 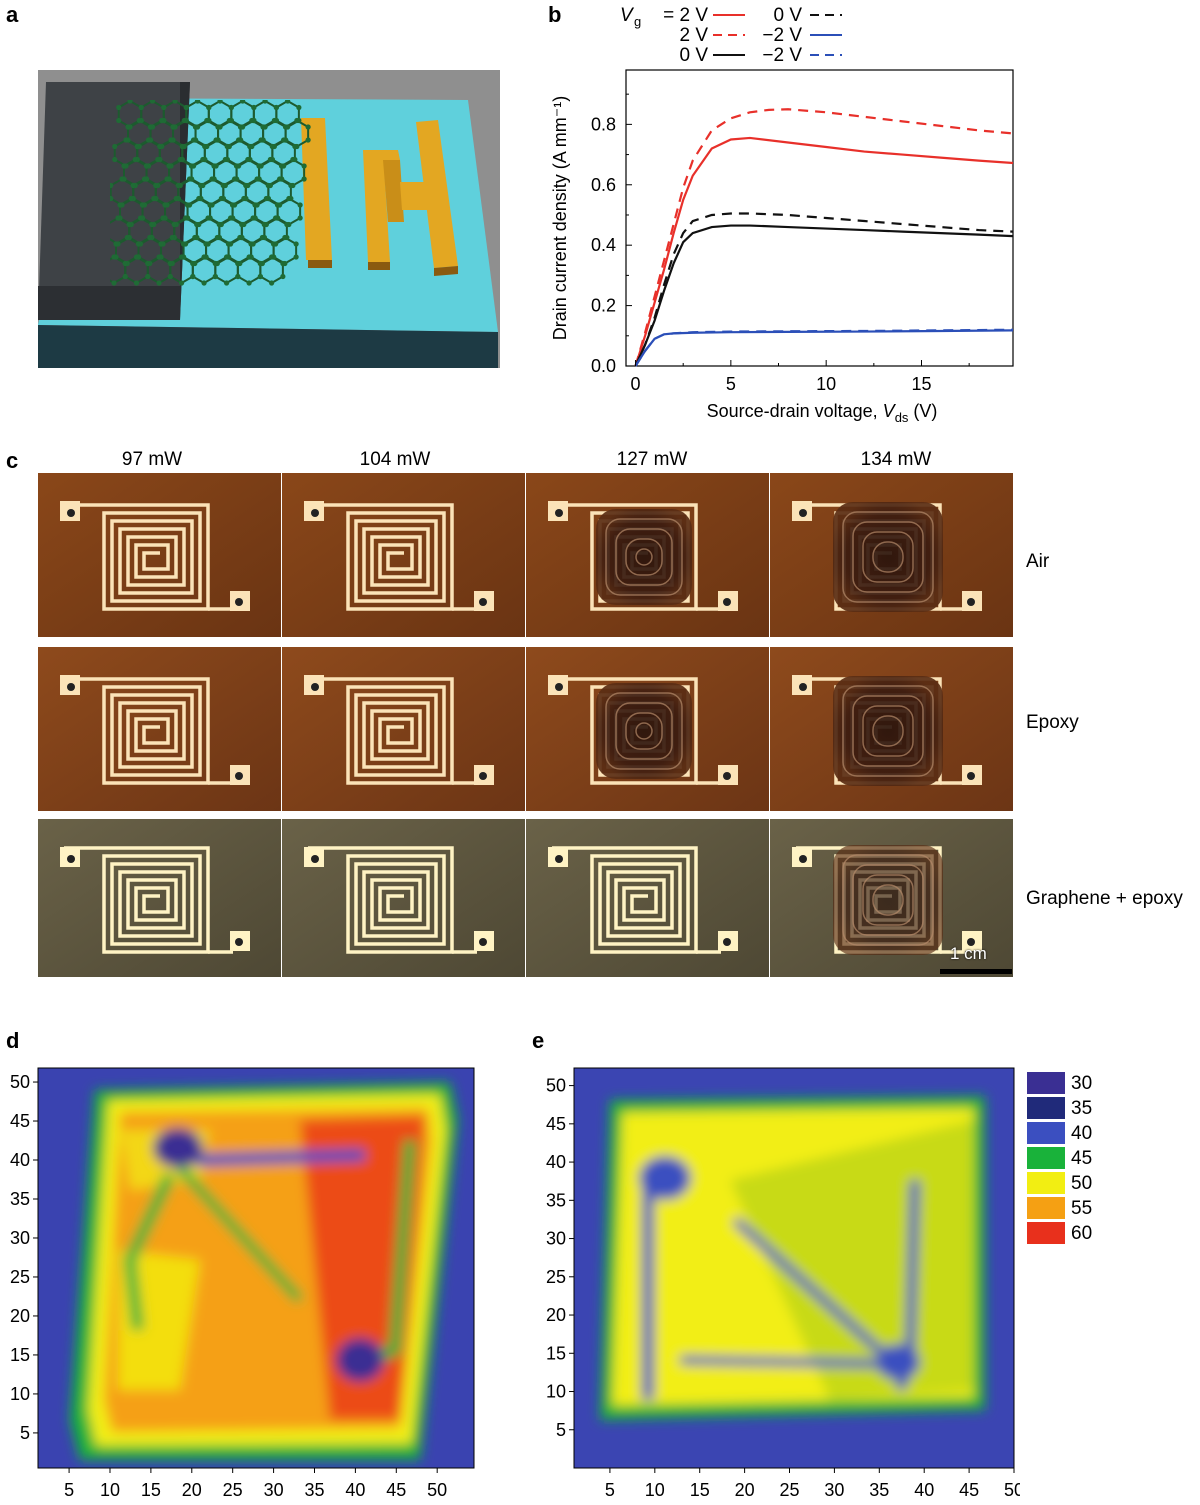 I want to click on column-label-127mw: 127 mW, so click(x=652, y=459).